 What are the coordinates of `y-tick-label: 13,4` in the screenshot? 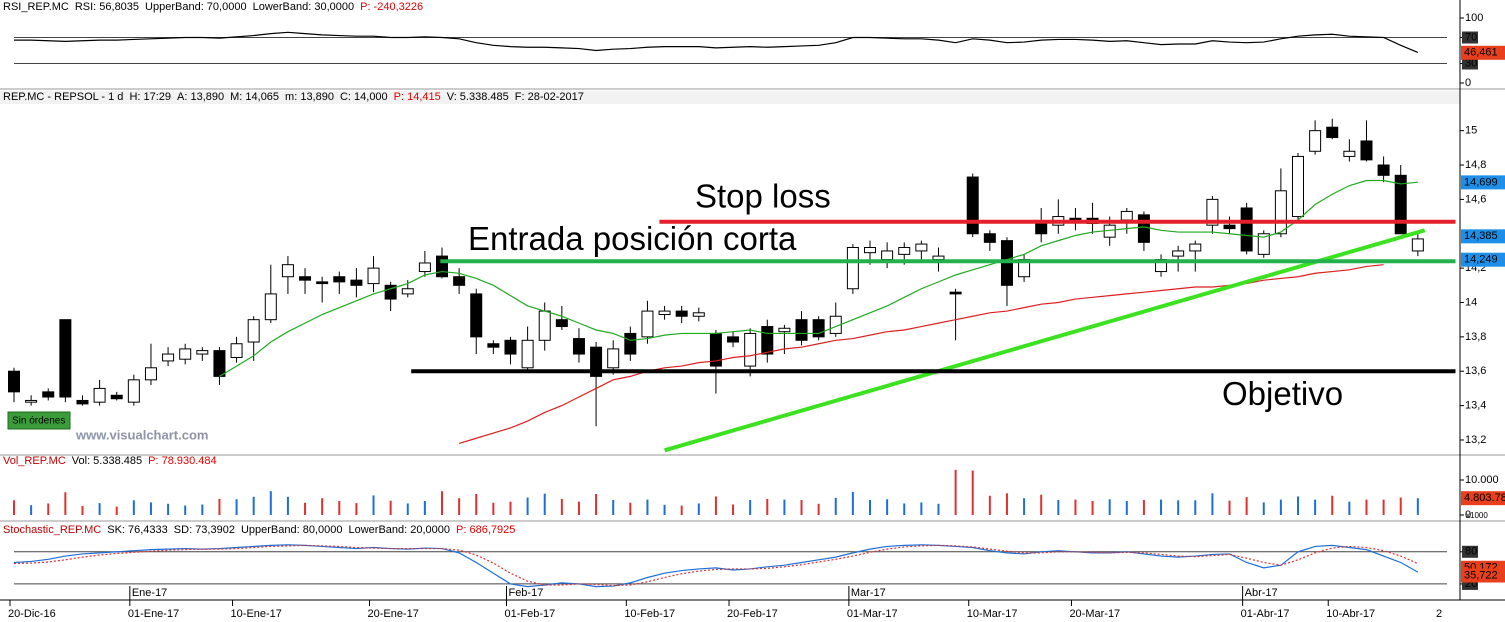 It's located at (1475, 406).